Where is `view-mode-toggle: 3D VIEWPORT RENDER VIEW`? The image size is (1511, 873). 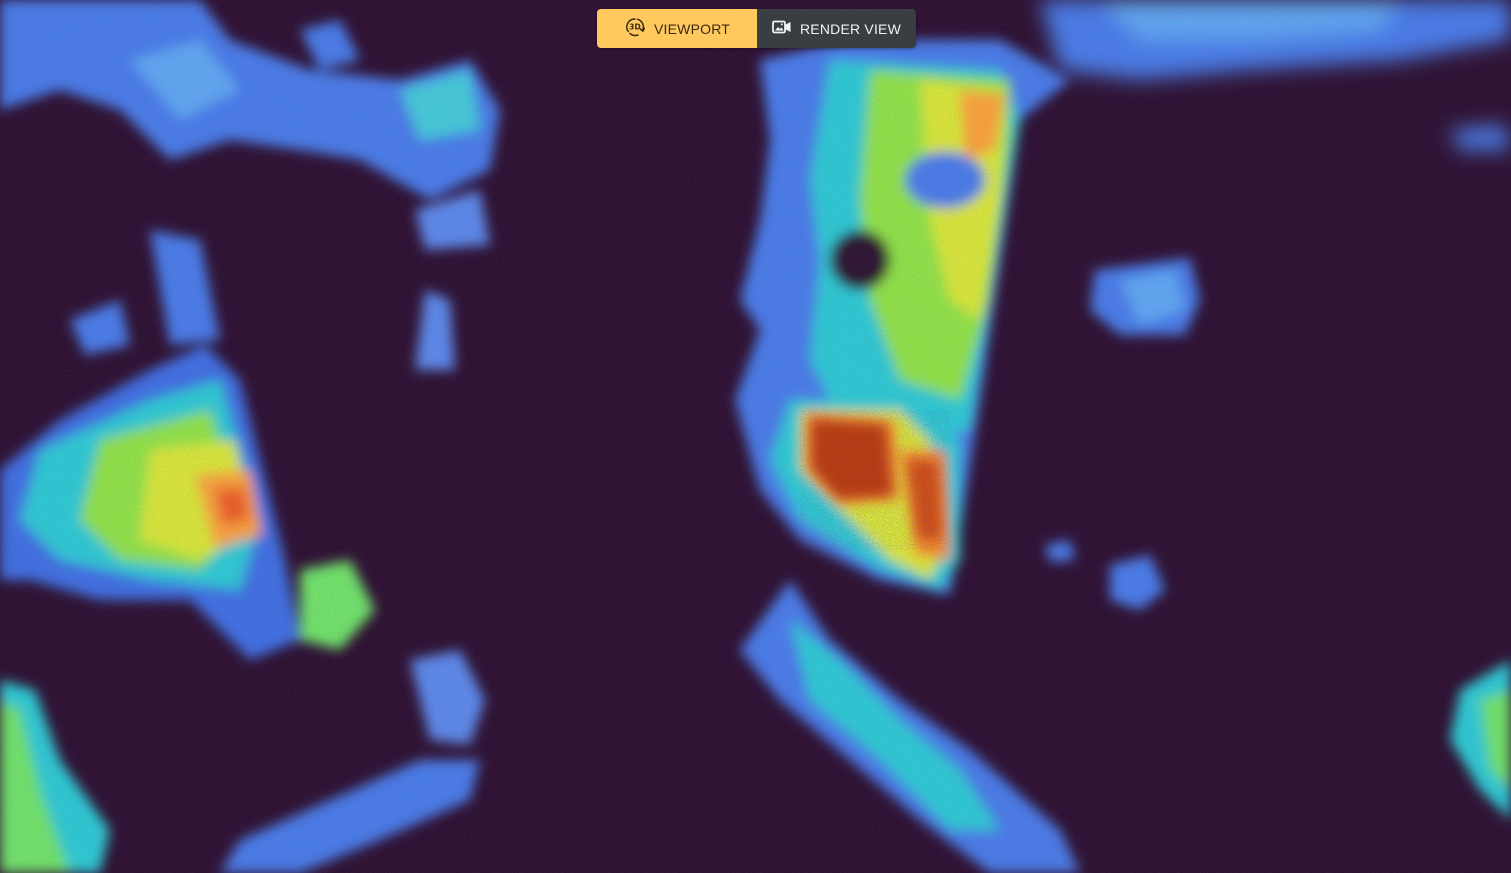
view-mode-toggle: 3D VIEWPORT RENDER VIEW is located at coordinates (756, 28).